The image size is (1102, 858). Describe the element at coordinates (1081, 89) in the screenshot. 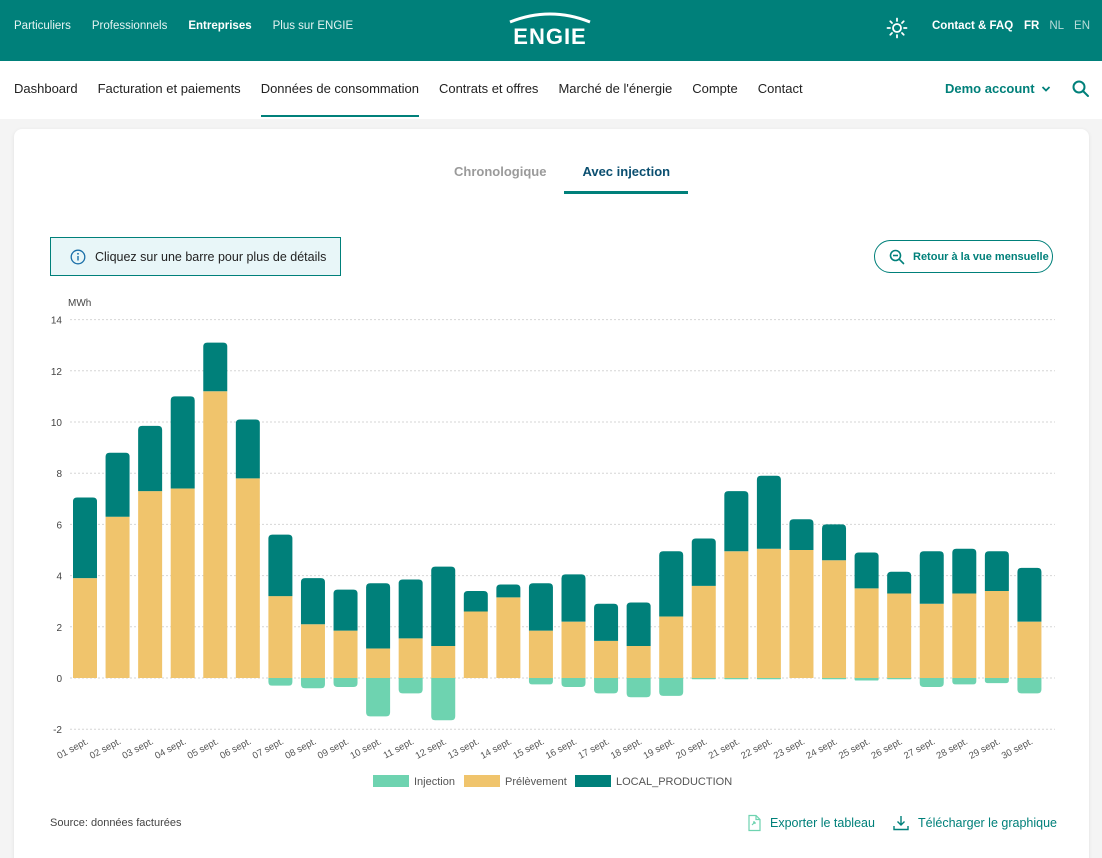

I see `search-icon` at that location.